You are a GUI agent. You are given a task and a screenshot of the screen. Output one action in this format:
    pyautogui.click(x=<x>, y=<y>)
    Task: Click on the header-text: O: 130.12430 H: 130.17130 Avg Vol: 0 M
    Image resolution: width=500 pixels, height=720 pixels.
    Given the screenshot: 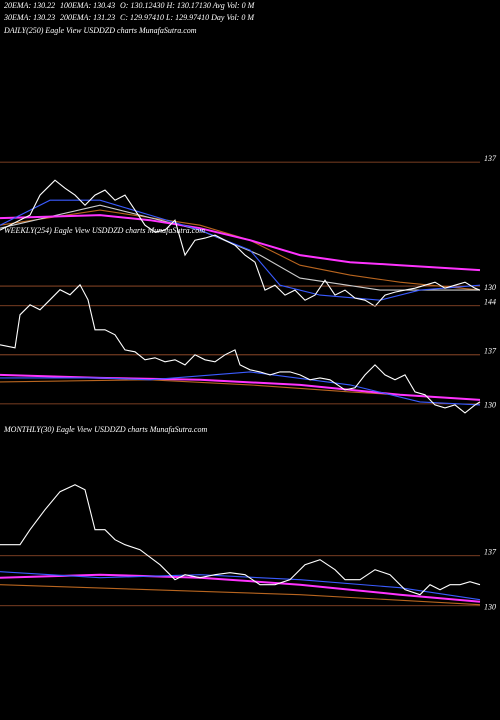 What is the action you would take?
    pyautogui.click(x=188, y=5)
    